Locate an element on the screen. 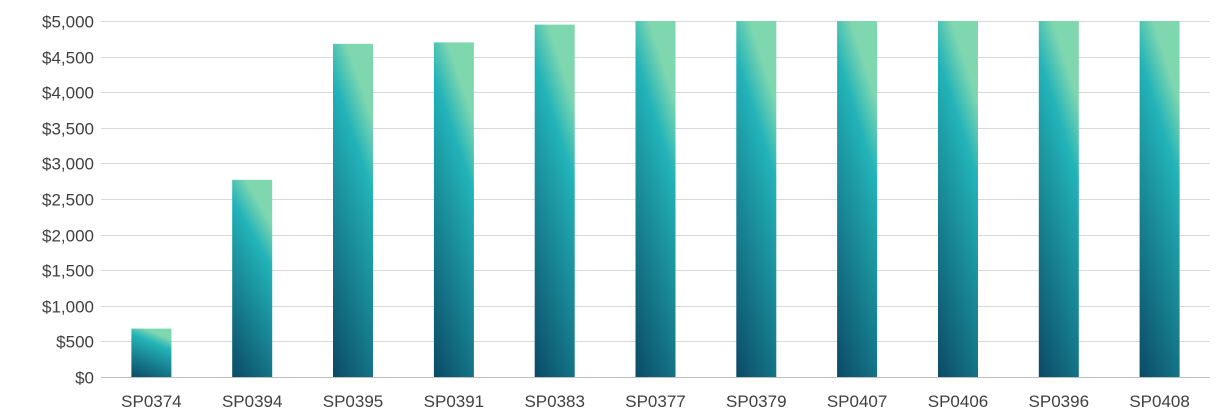 The height and width of the screenshot is (413, 1217). x-tick-label: SP0407 is located at coordinates (857, 401).